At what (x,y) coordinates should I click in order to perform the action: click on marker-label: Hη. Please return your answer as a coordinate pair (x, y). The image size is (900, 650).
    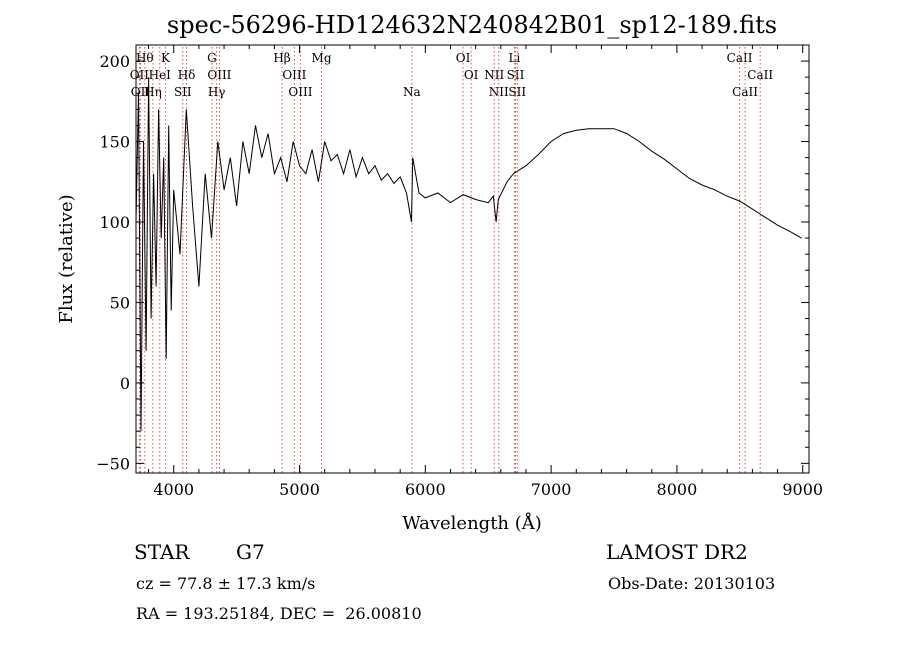
    Looking at the image, I should click on (153, 92).